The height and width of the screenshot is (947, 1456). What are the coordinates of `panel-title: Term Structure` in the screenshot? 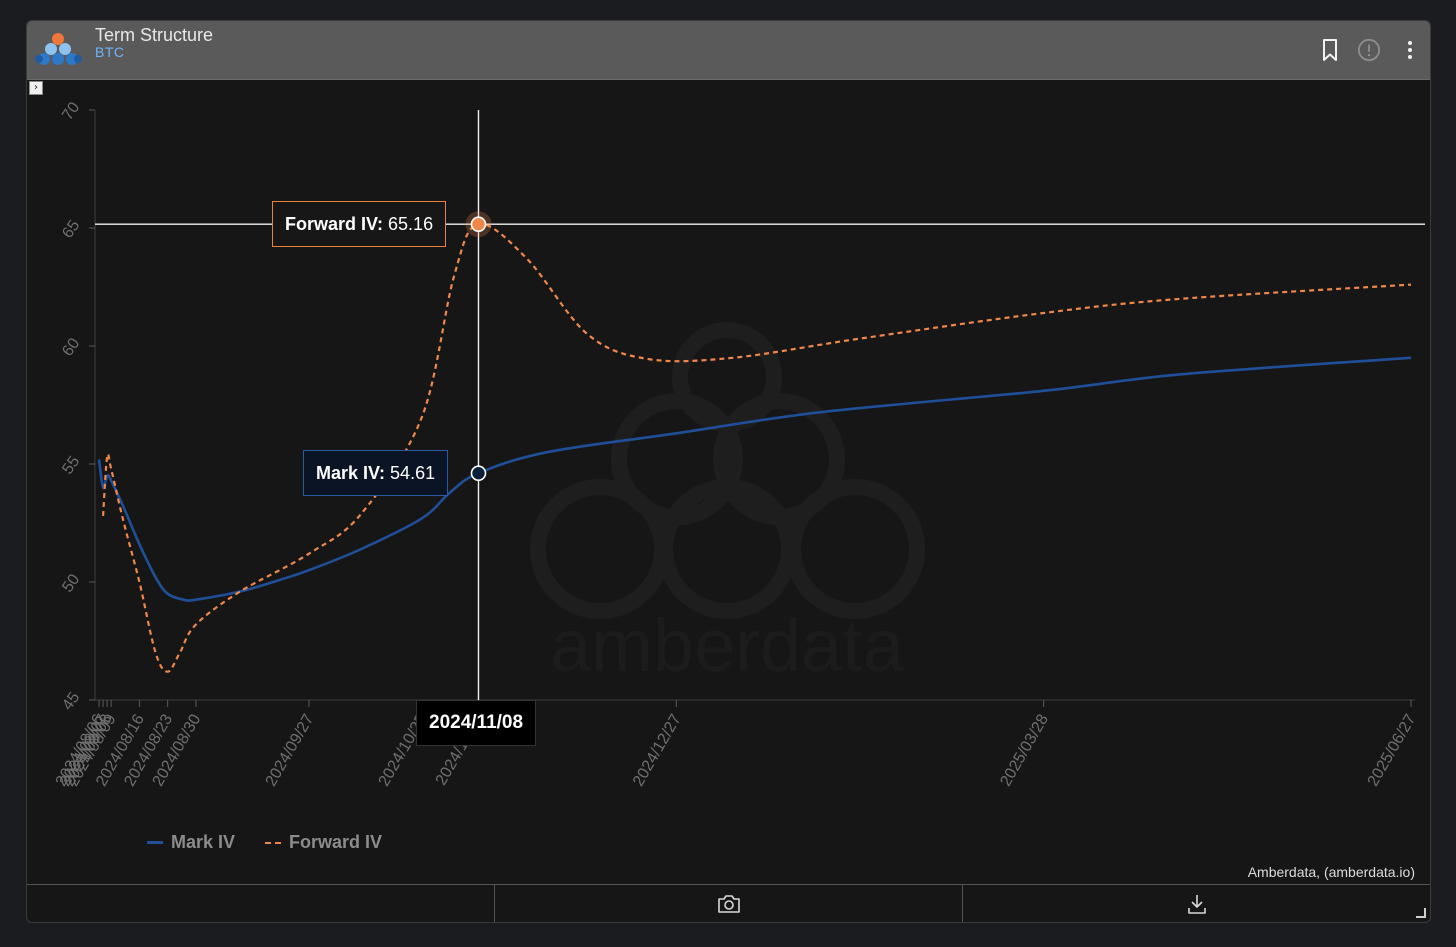 It's located at (154, 35).